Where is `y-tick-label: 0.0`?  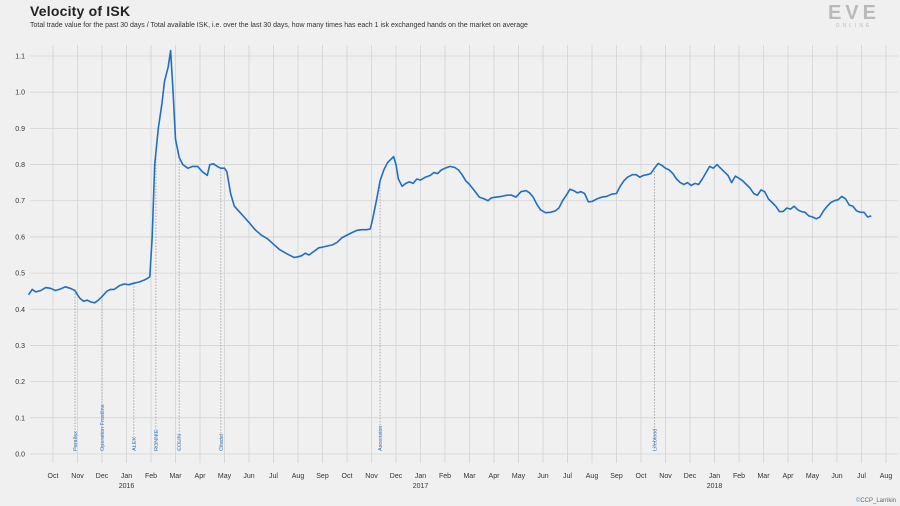 y-tick-label: 0.0 is located at coordinates (20, 455).